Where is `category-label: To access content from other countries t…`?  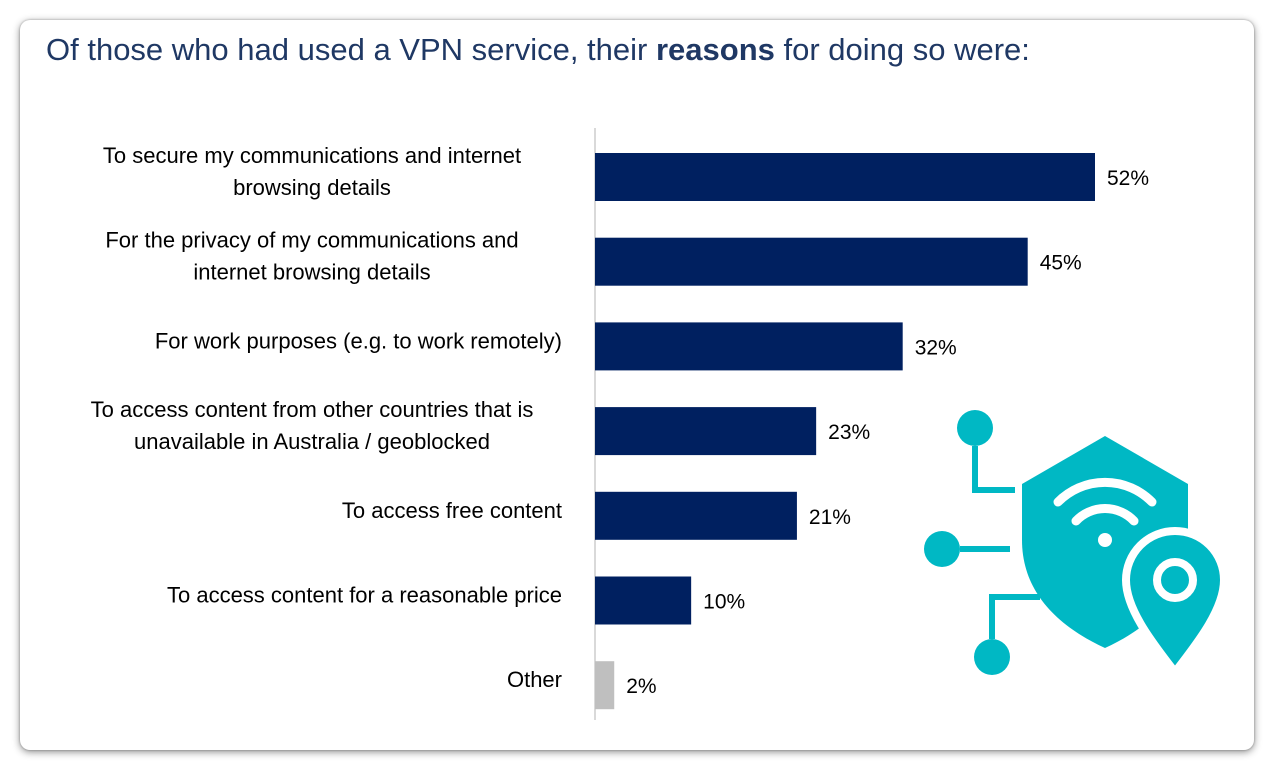
category-label: To access content from other countries t… is located at coordinates (312, 425).